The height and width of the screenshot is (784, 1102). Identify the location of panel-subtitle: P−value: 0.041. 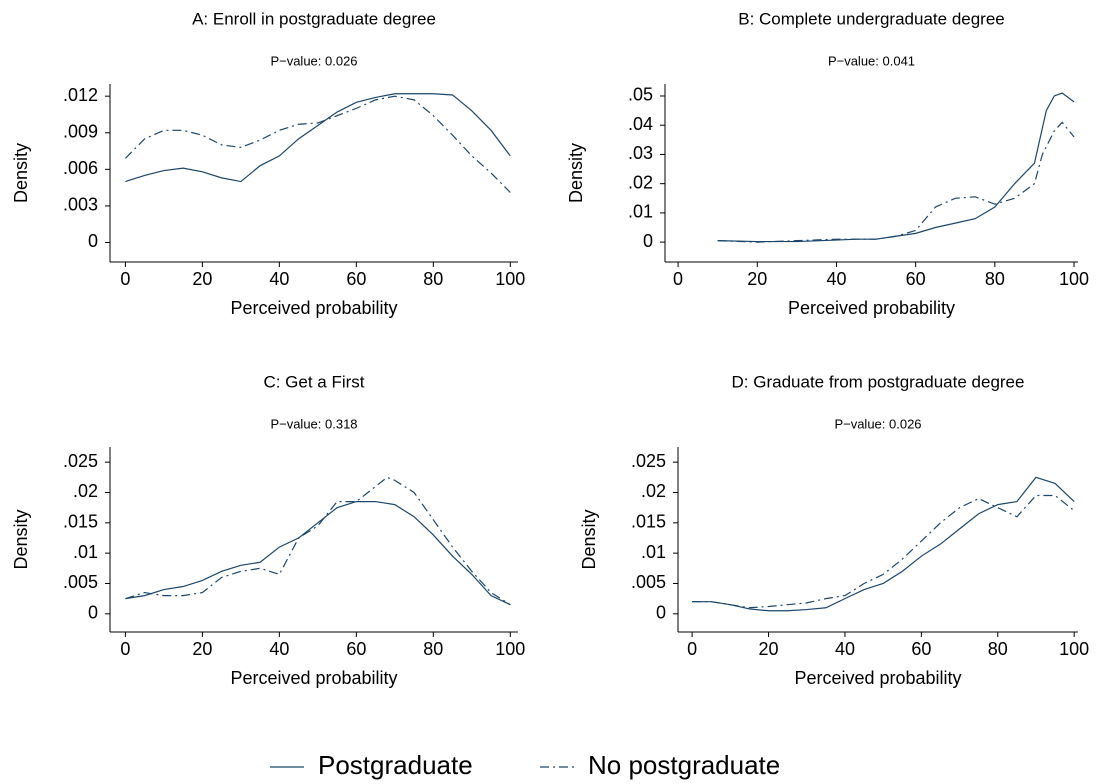
(871, 60).